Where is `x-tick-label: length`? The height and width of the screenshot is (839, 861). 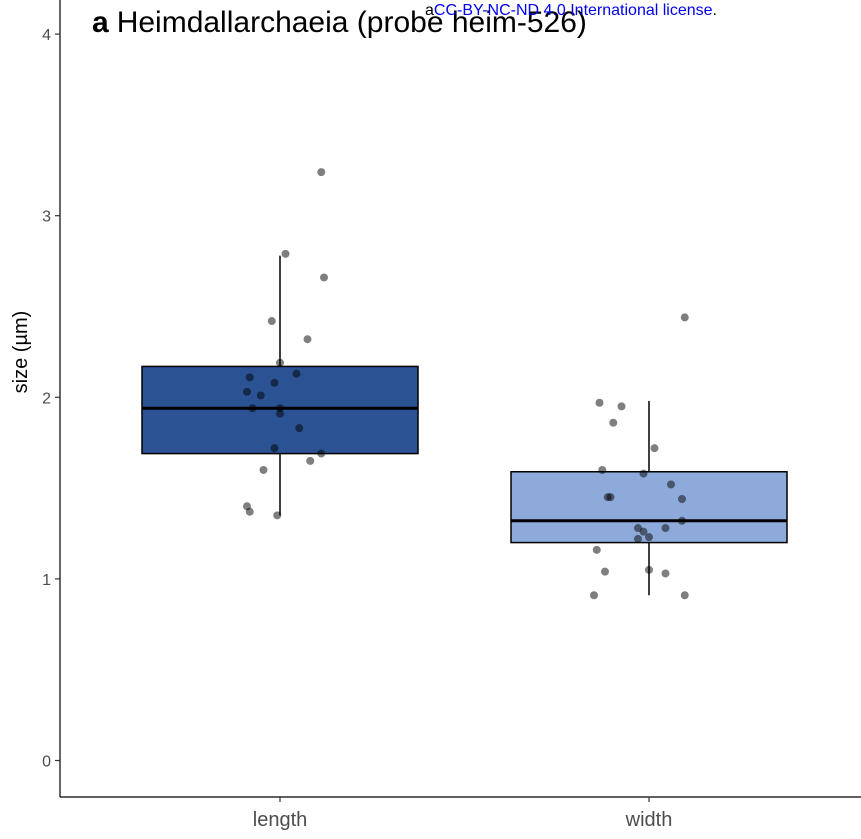 x-tick-label: length is located at coordinates (280, 820).